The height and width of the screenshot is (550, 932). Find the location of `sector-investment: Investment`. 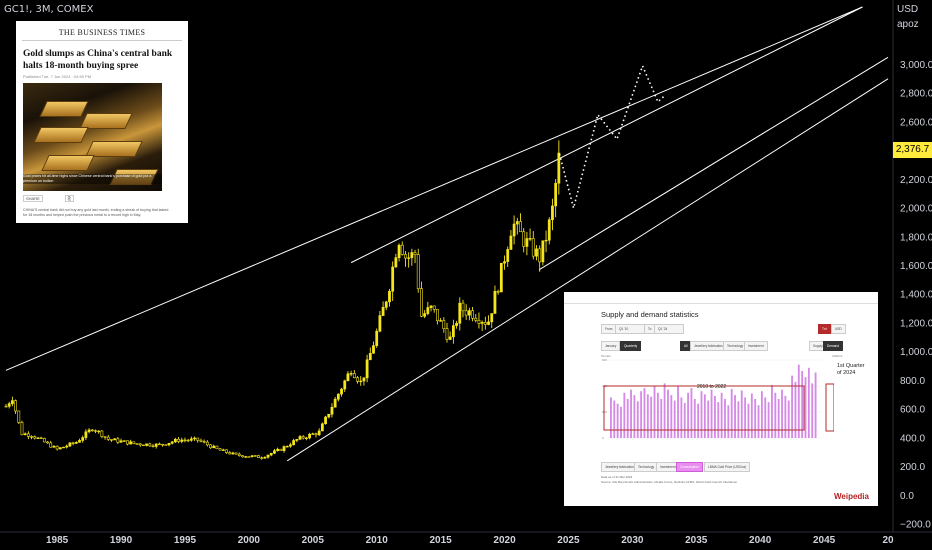

sector-investment: Investment is located at coordinates (756, 346).